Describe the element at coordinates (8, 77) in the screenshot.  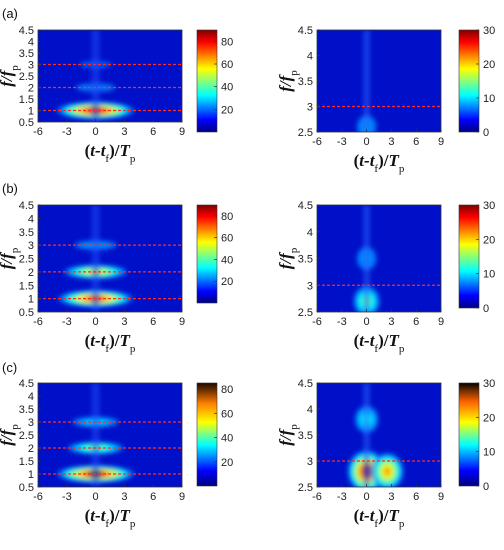
I see `y-axis-label-main: f/f` at that location.